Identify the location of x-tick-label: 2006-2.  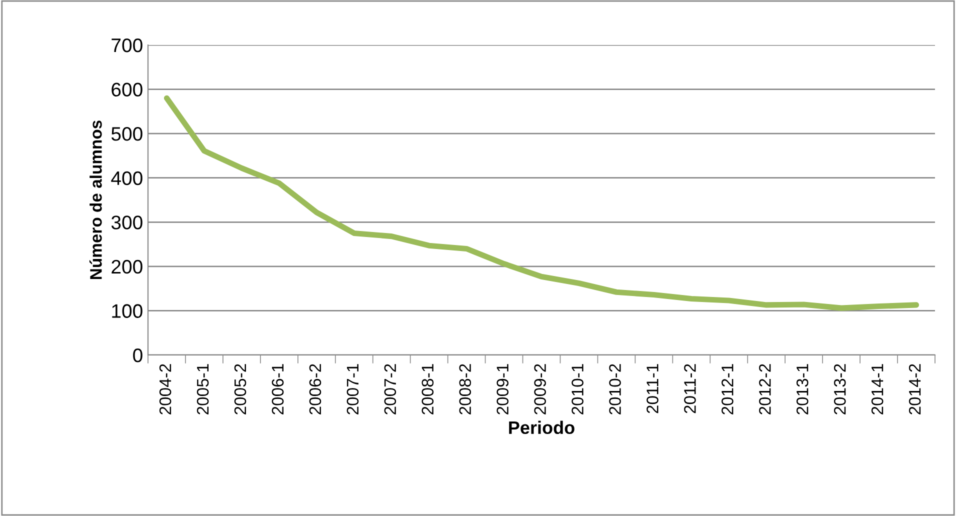
(315, 389).